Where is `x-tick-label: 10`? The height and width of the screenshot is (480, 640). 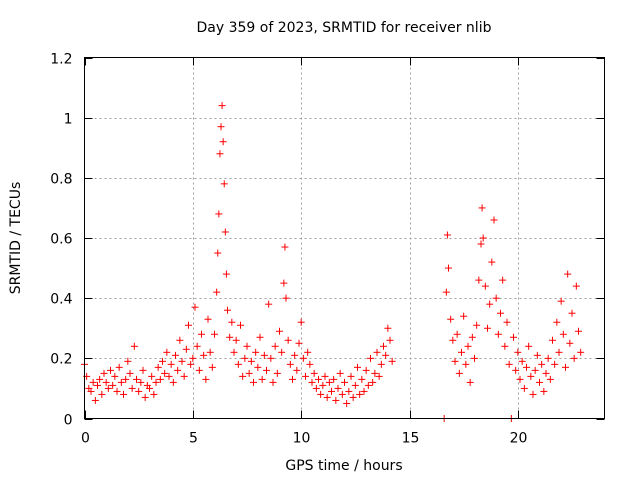 x-tick-label: 10 is located at coordinates (302, 439).